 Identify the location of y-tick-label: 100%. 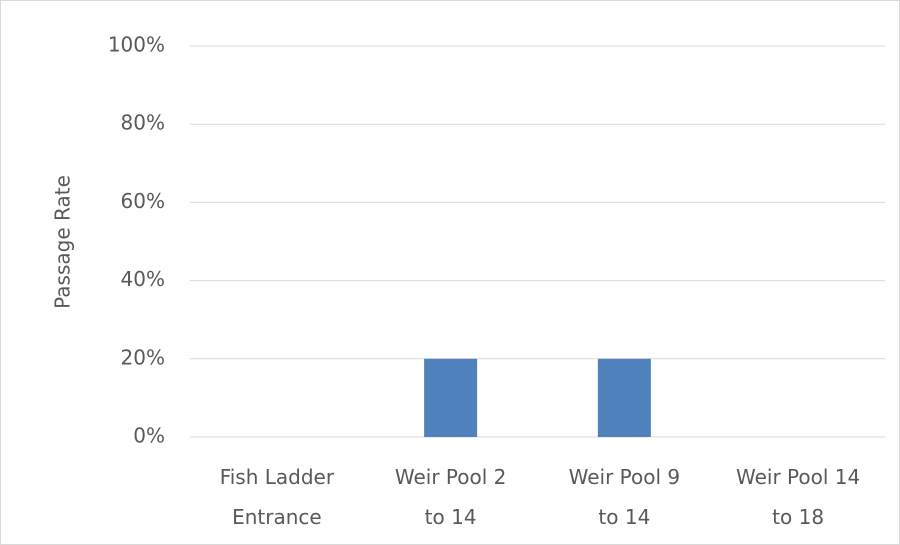
(136, 45).